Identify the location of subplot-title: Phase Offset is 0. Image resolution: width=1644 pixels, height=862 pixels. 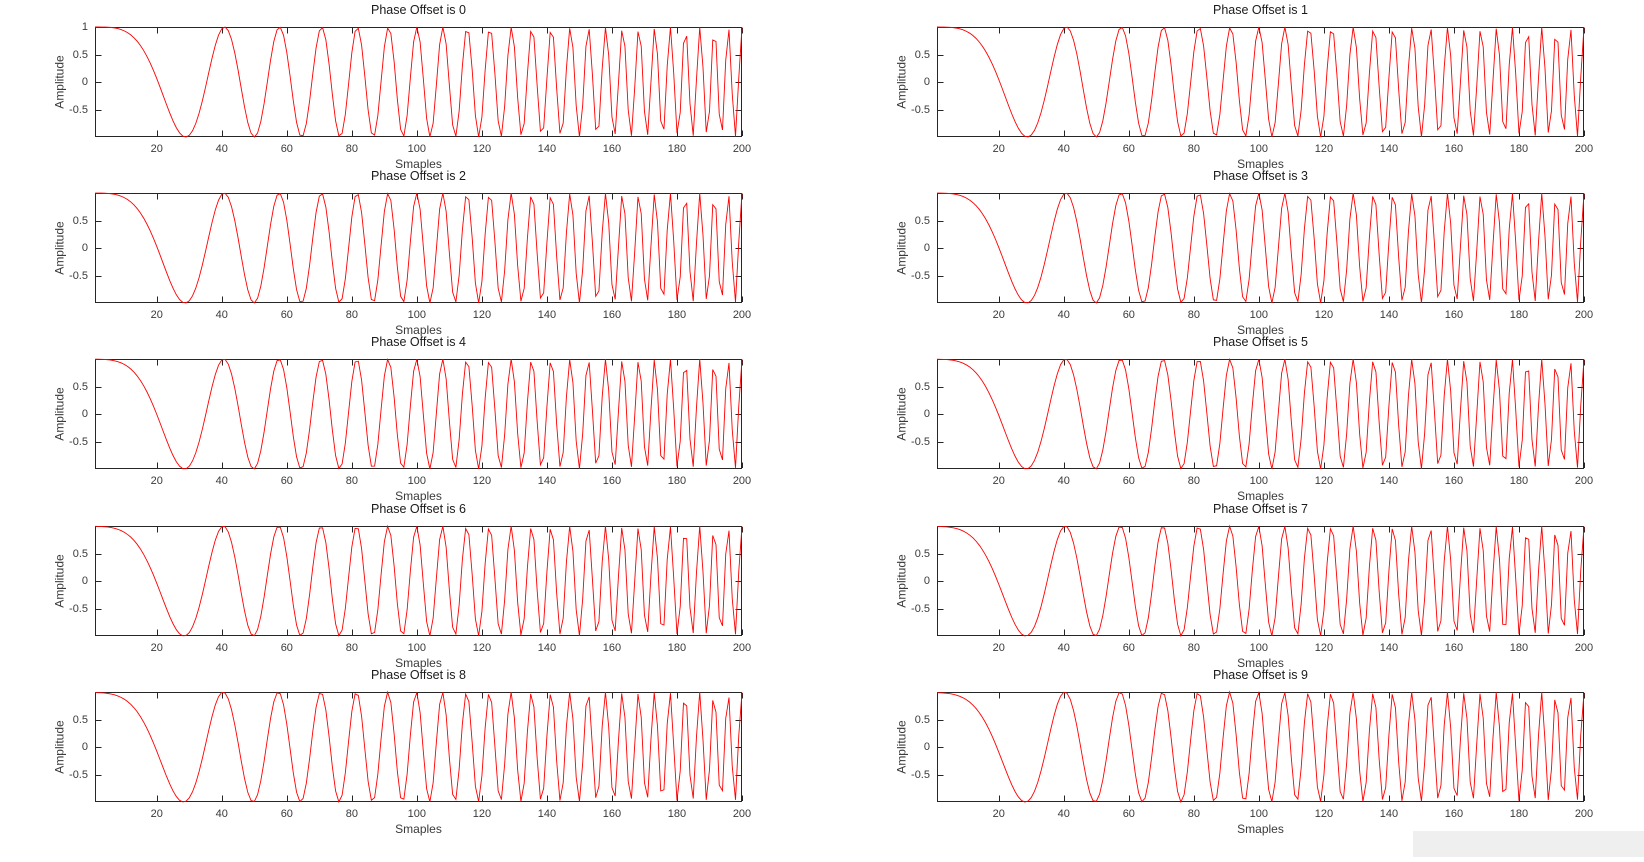
(418, 10).